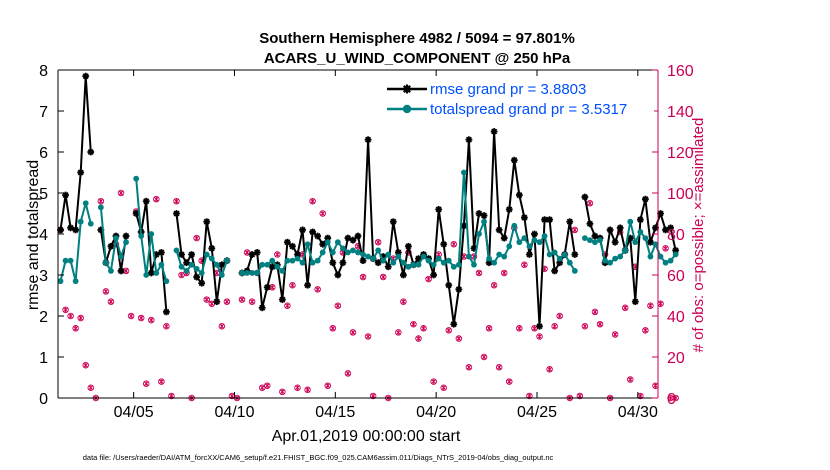 The image size is (830, 470). What do you see at coordinates (33, 235) in the screenshot?
I see `y-axis-label: rmse and totalspread` at bounding box center [33, 235].